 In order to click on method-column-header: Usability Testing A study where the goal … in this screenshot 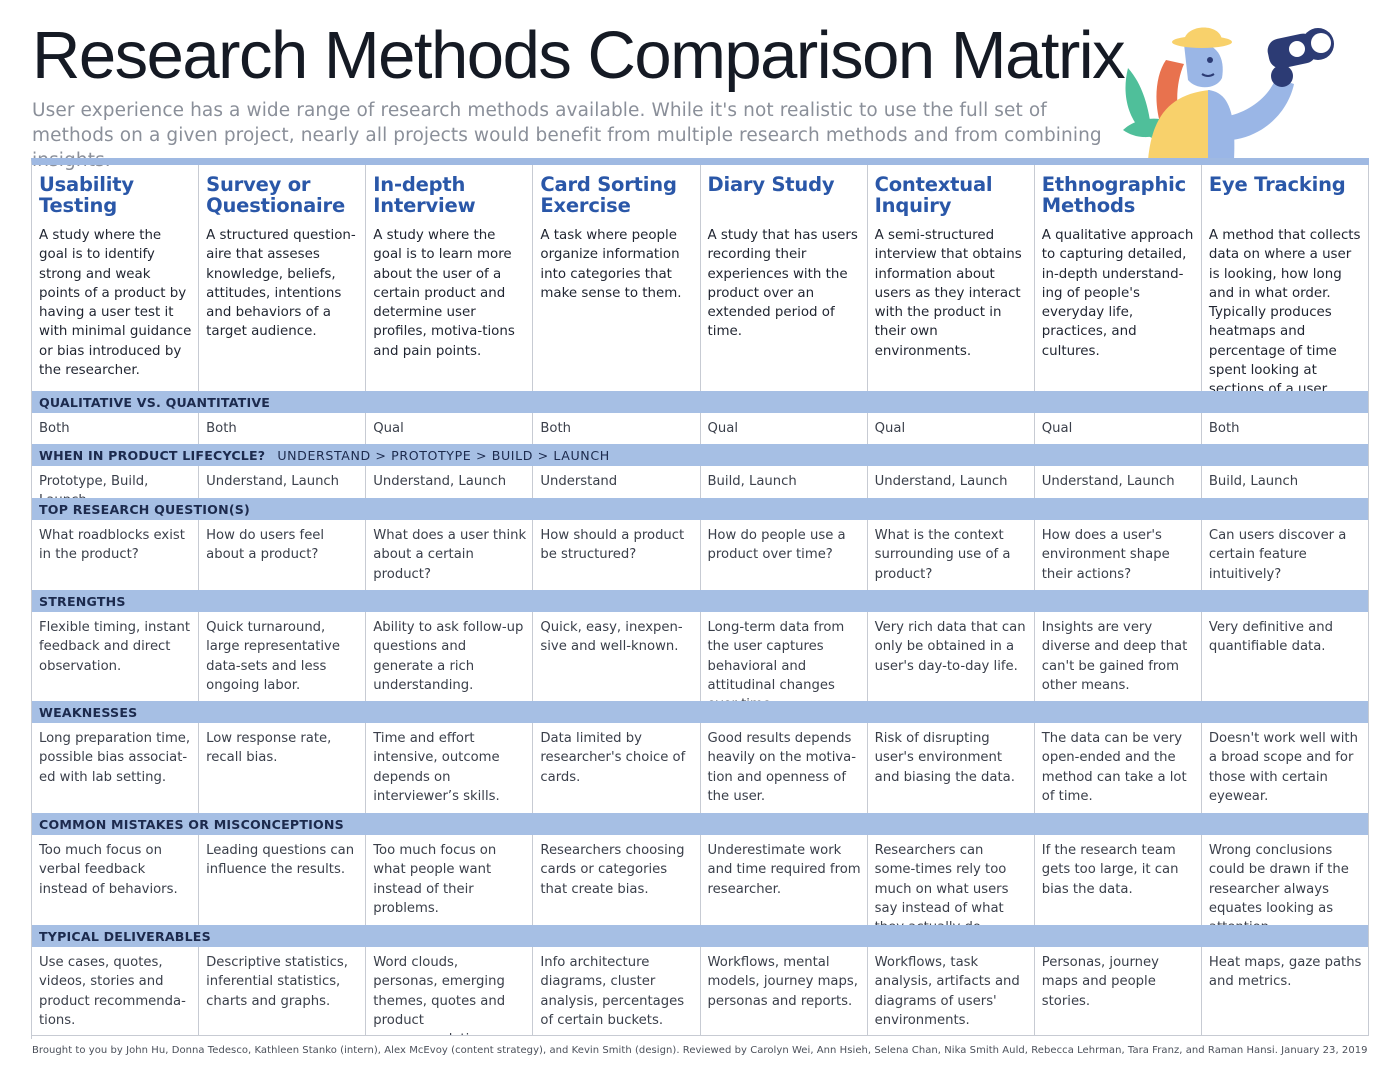, I will do `click(116, 278)`.